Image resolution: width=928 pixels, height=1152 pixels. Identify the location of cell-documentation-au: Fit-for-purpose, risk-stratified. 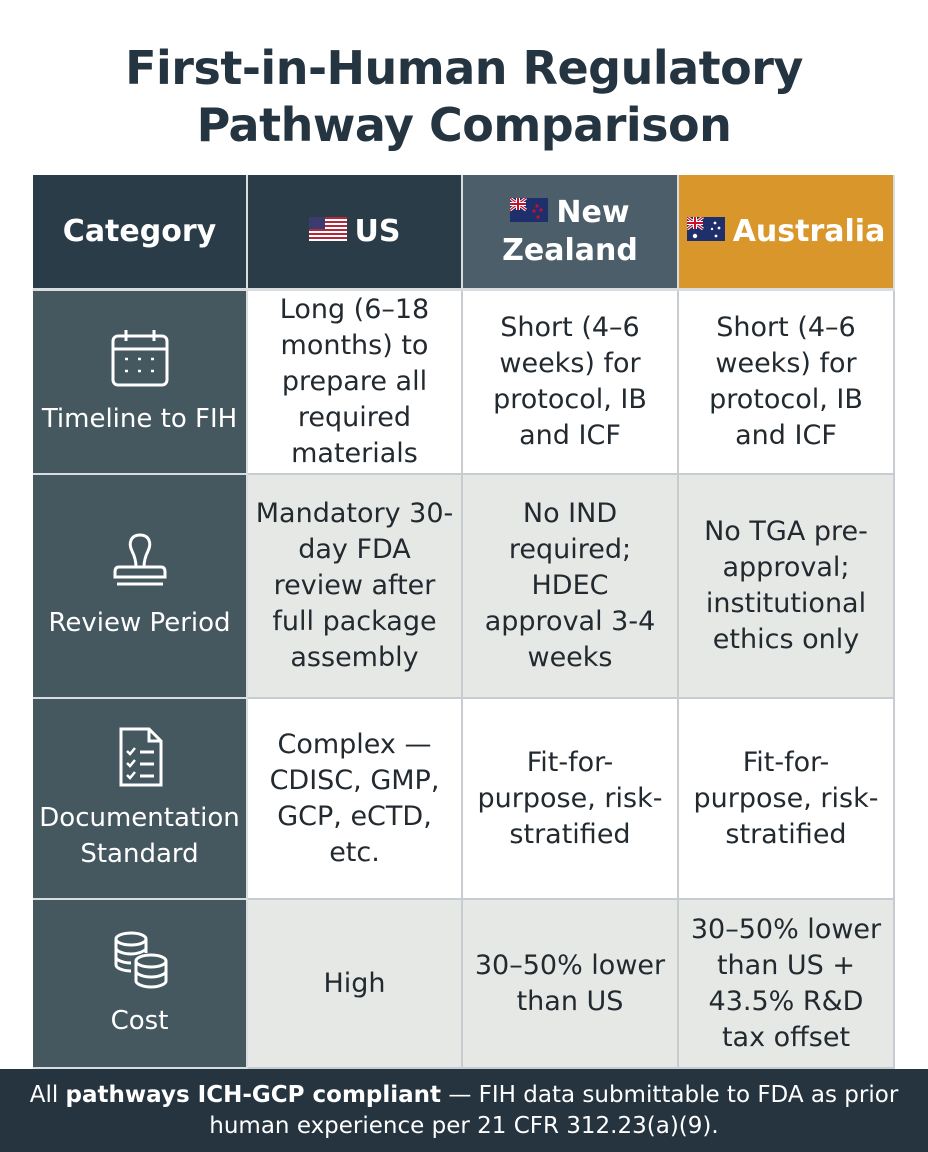
(787, 799).